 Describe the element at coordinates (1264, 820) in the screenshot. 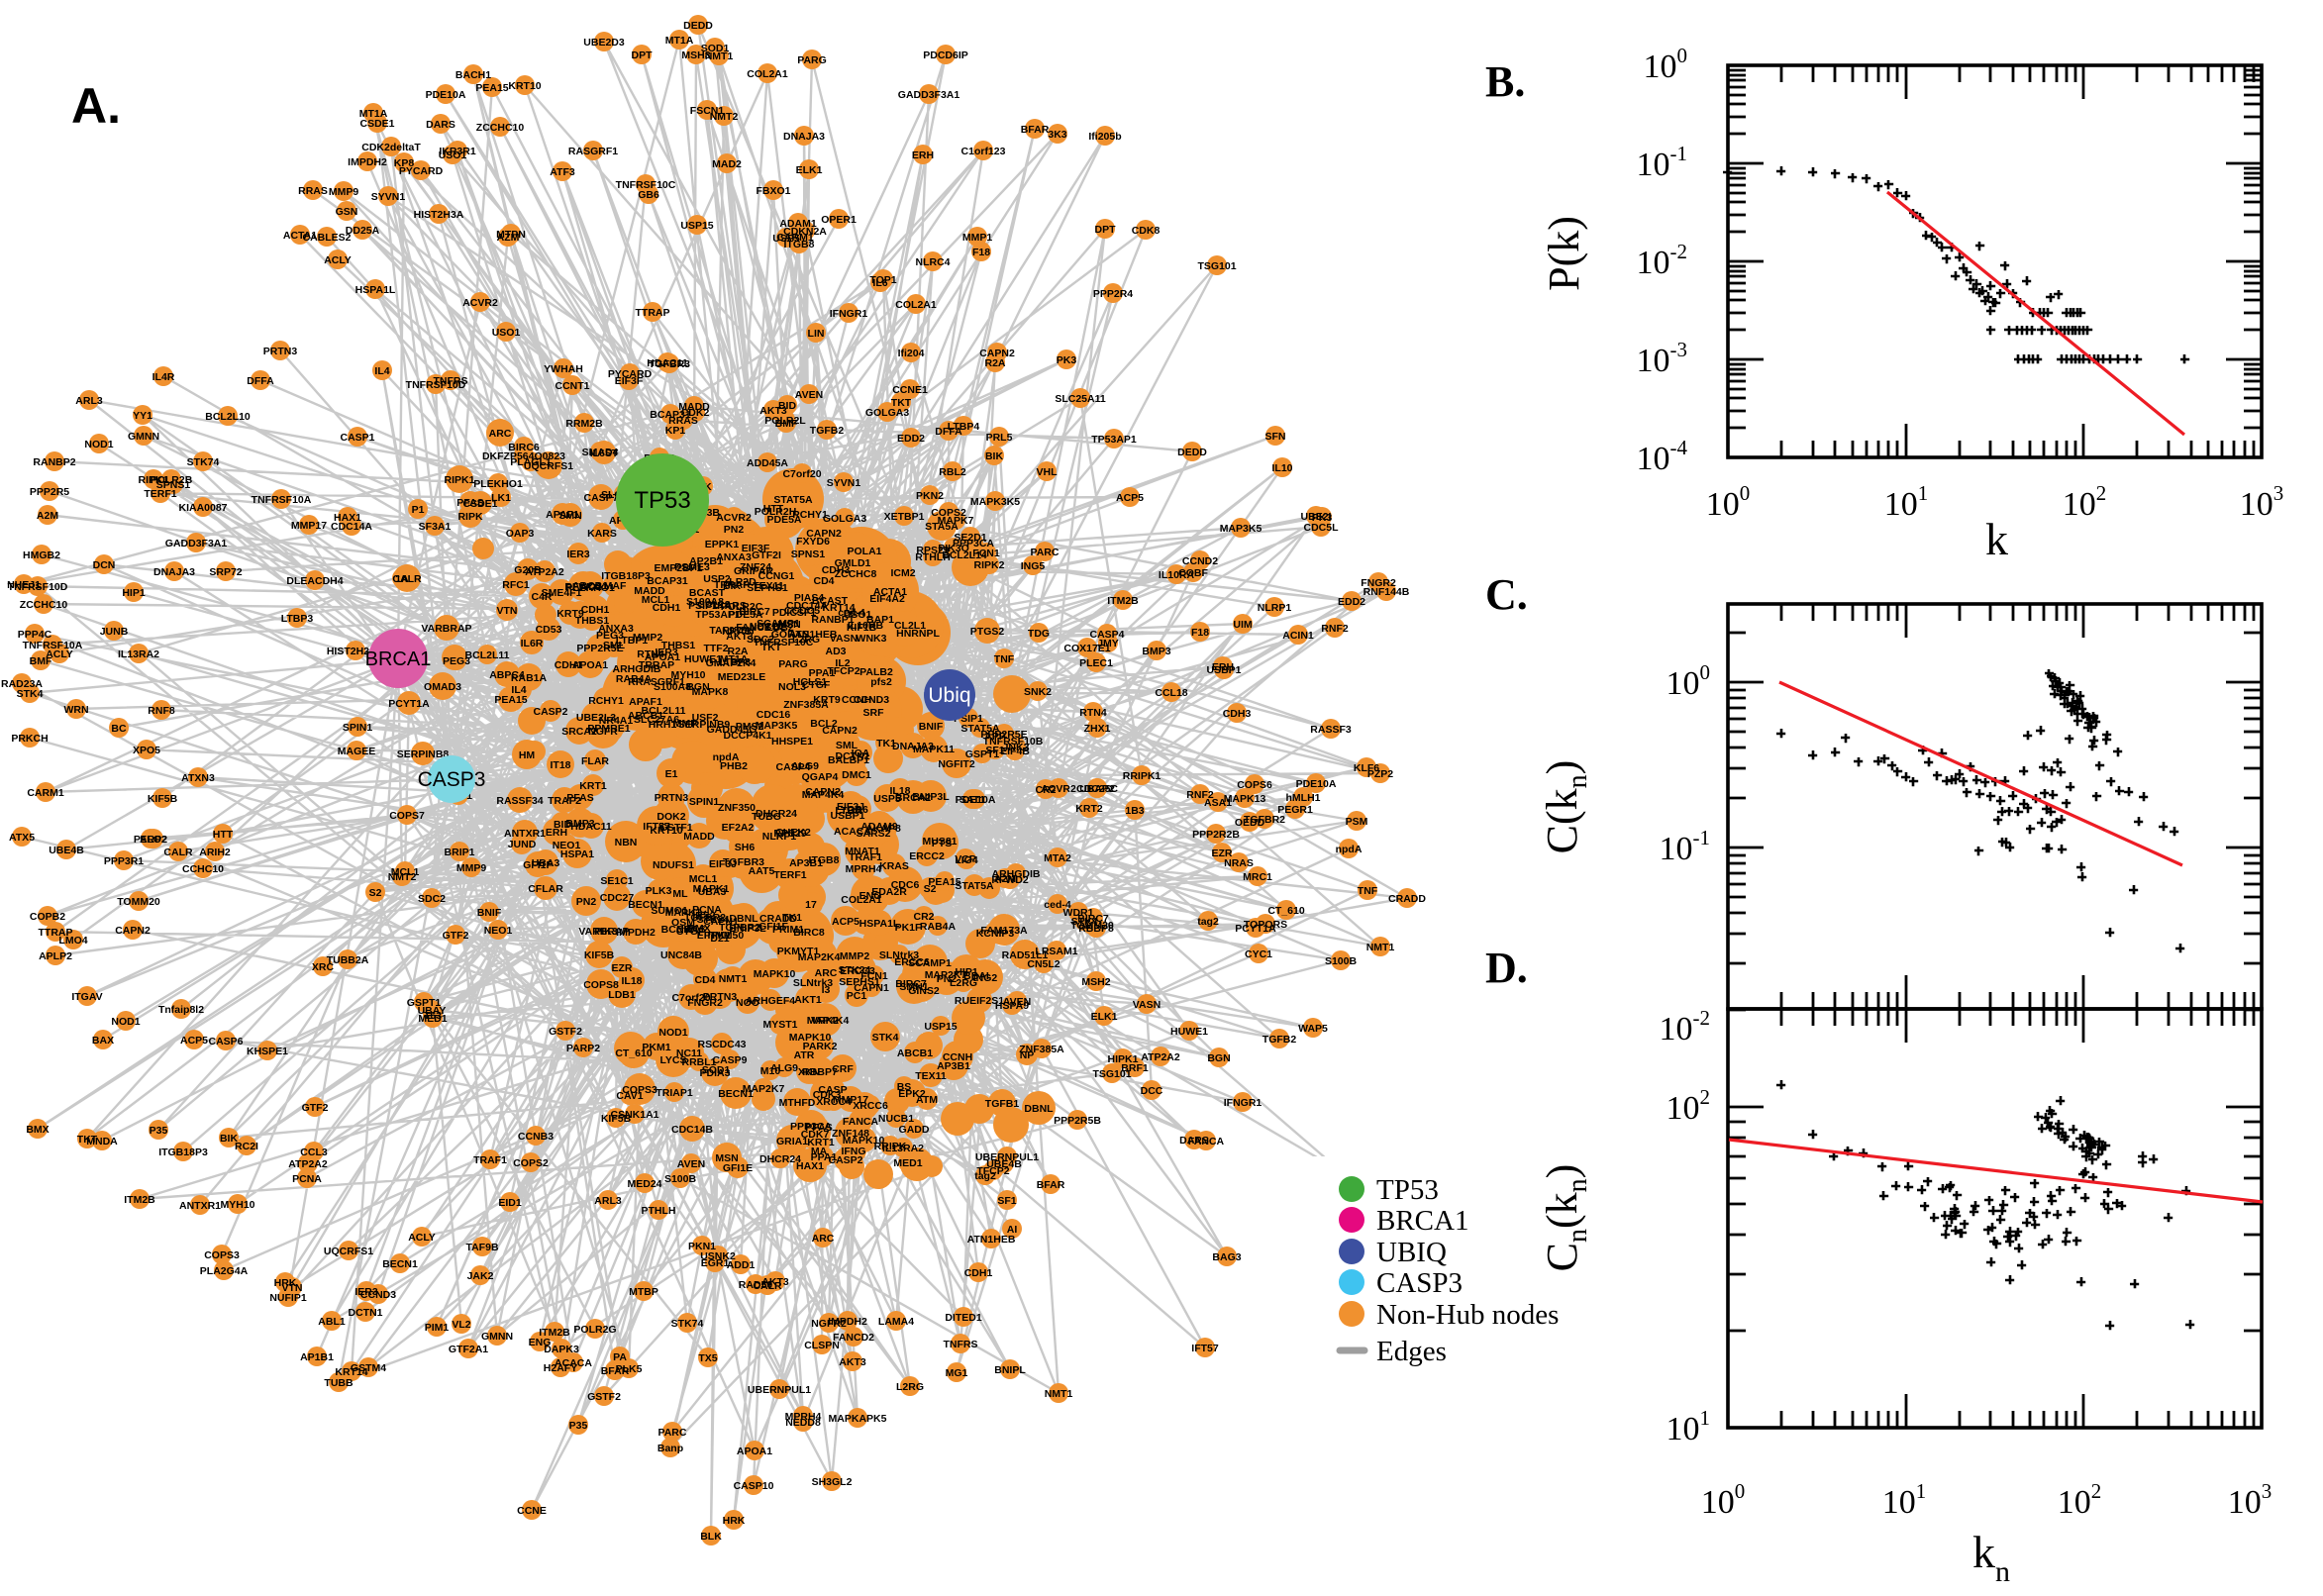

I see `svg-text: TGFBR2` at that location.